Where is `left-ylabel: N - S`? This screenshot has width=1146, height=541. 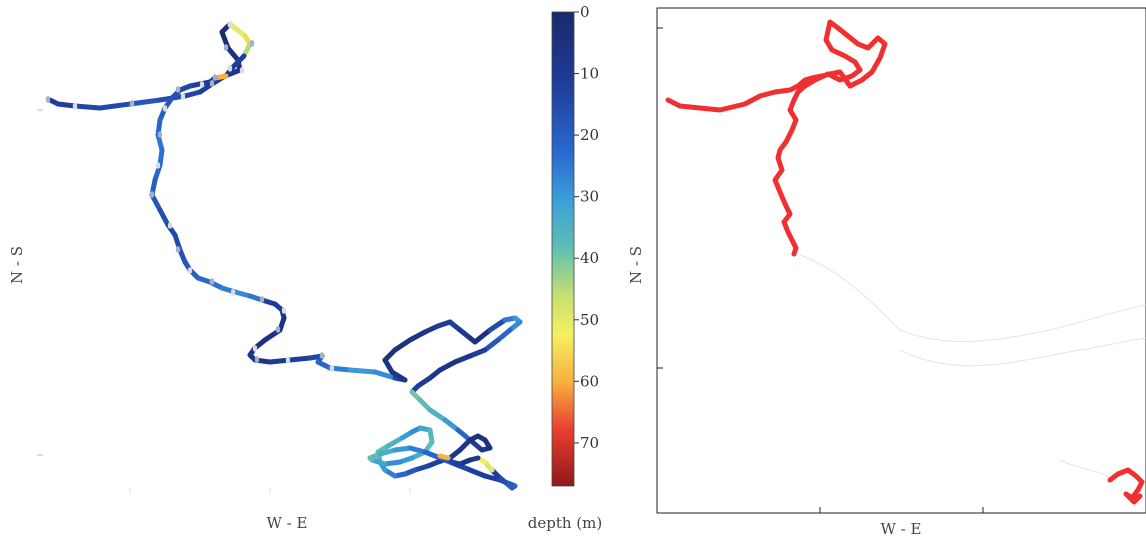
left-ylabel: N - S is located at coordinates (17, 265).